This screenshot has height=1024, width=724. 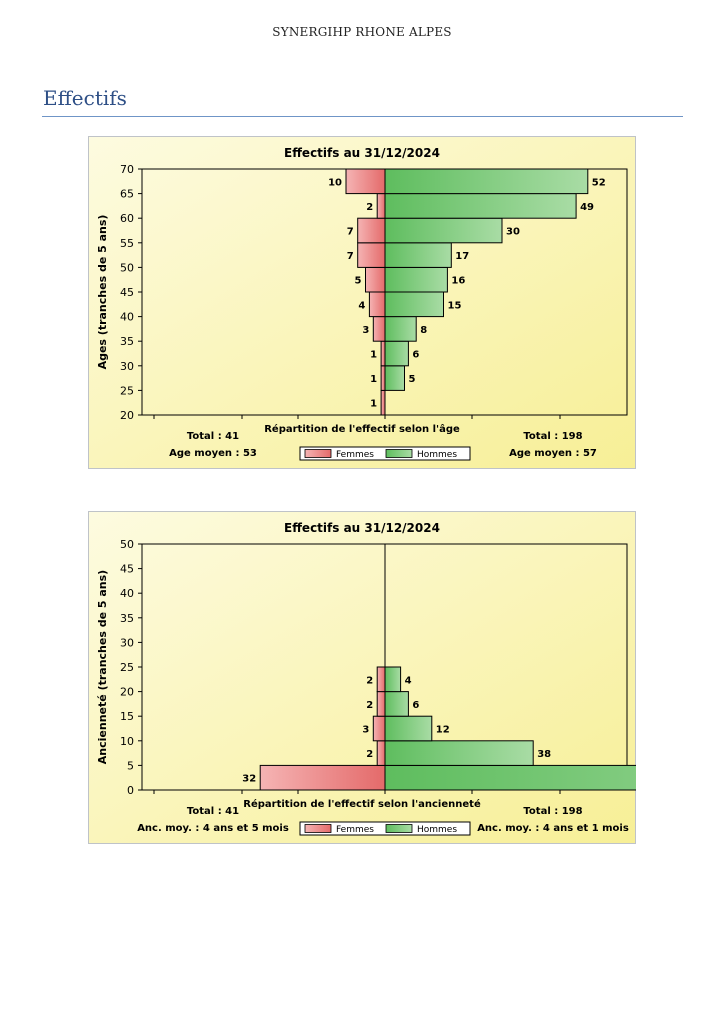 What do you see at coordinates (513, 232) in the screenshot?
I see `data-label-hommes: 30` at bounding box center [513, 232].